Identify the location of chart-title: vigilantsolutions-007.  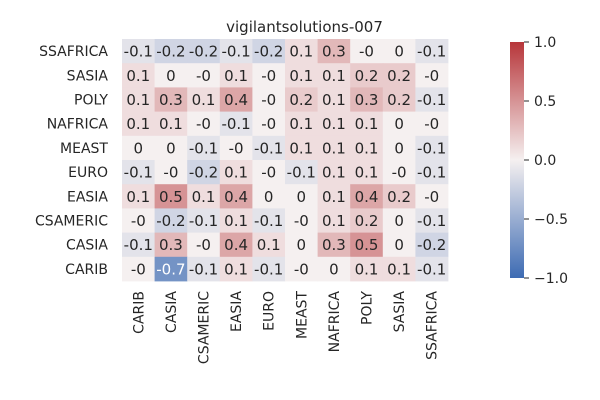
(304, 27).